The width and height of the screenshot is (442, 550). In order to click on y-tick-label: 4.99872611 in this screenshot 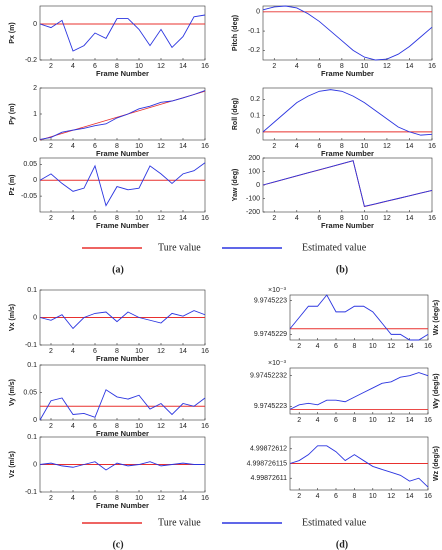, I will do `click(269, 478)`.